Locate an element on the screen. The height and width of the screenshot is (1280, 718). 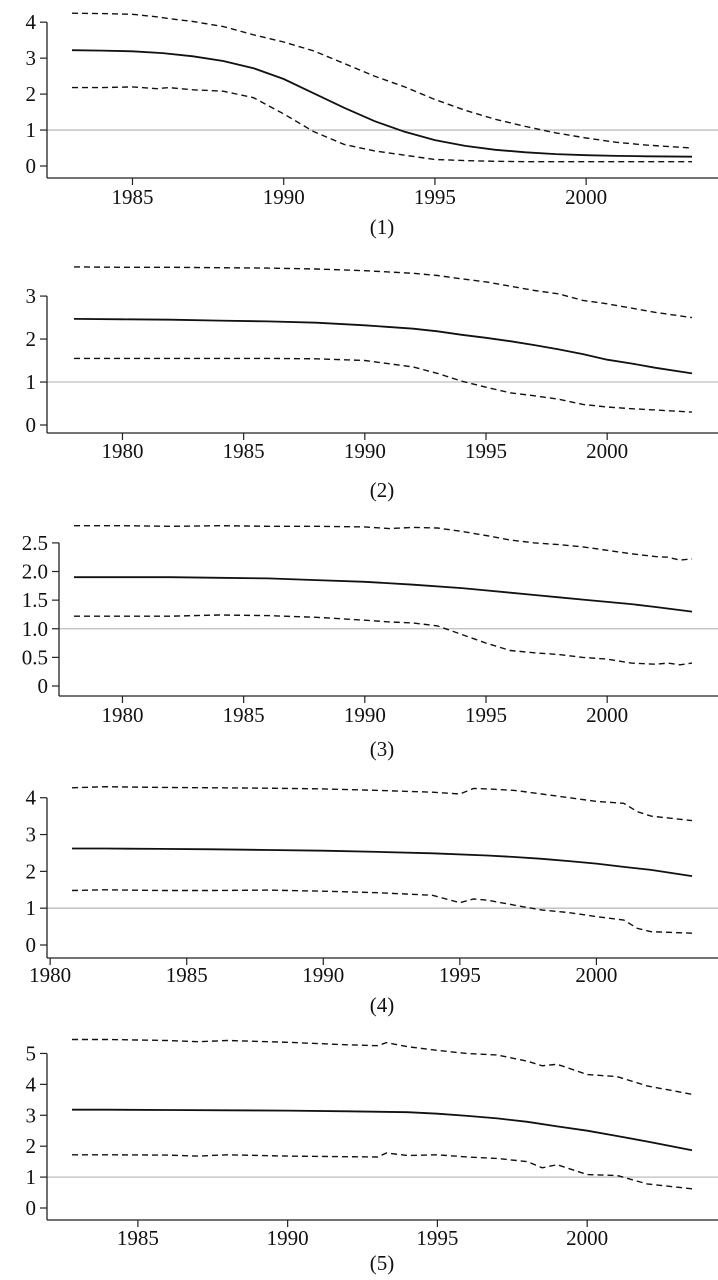
y-tick-label: 1.5 is located at coordinates (35, 600).